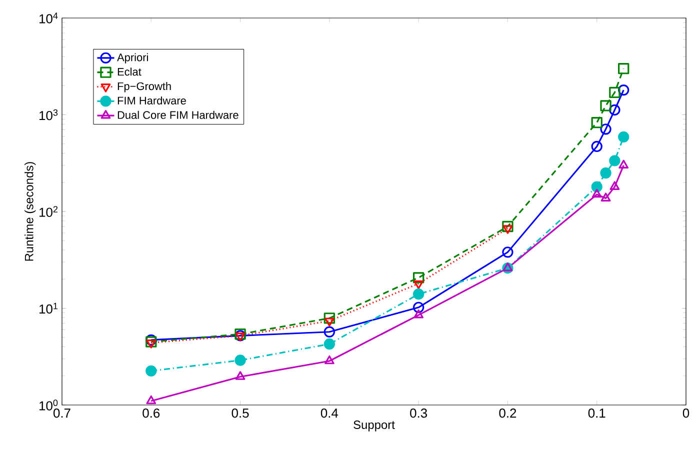  I want to click on x-tick-label: 0.3, so click(419, 413).